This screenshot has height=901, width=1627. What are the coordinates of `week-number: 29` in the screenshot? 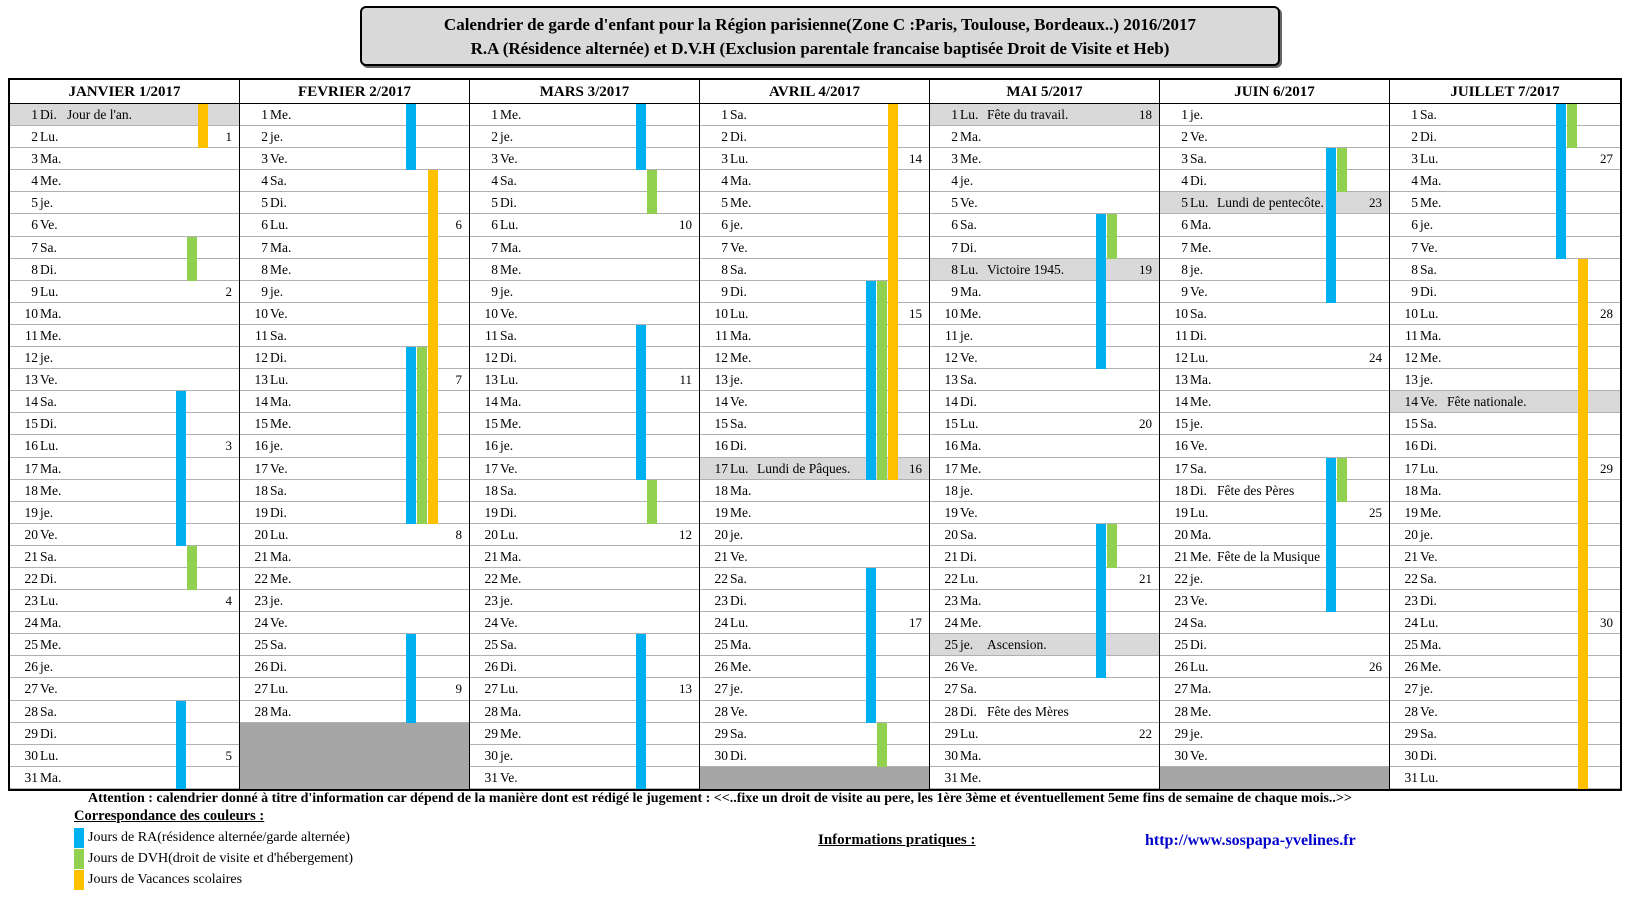 It's located at (1606, 468).